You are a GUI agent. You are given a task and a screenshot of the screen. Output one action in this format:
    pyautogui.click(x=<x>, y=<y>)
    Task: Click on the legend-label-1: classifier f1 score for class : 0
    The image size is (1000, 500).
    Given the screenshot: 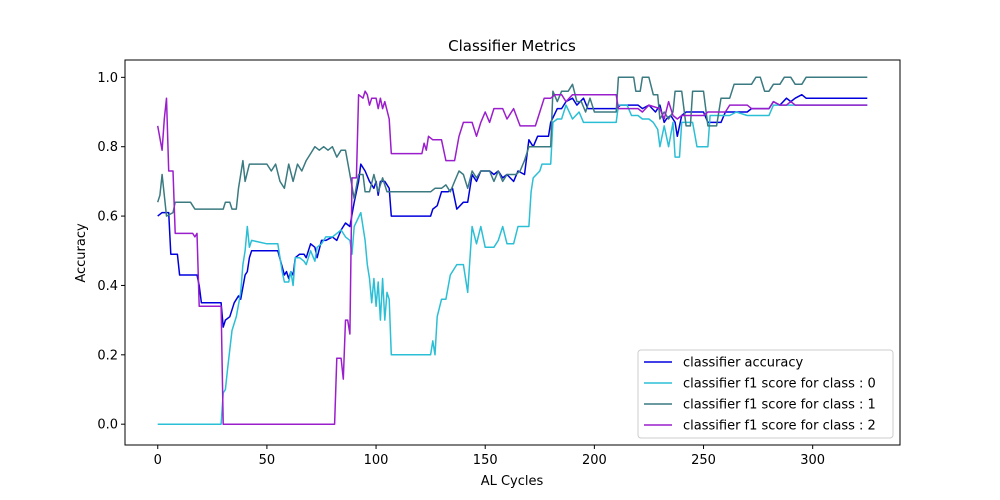 What is the action you would take?
    pyautogui.click(x=779, y=384)
    